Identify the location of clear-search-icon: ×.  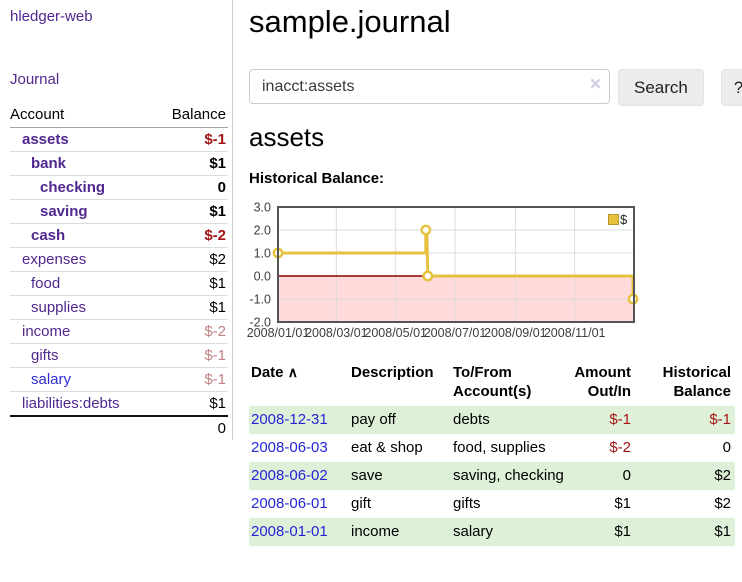
(595, 84).